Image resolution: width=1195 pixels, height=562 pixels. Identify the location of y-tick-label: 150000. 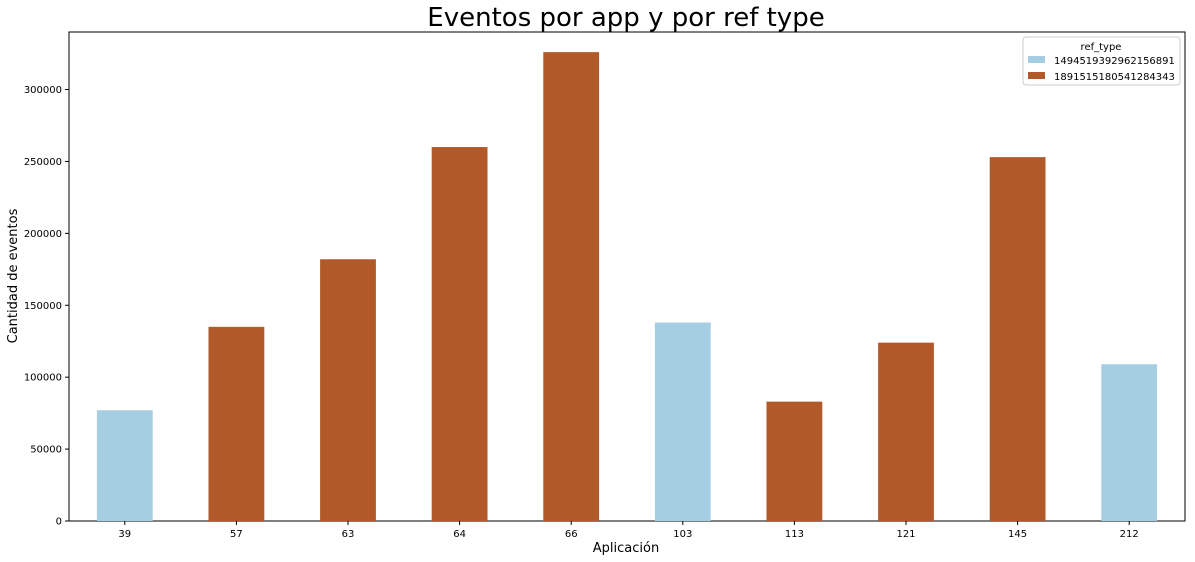
(43, 306).